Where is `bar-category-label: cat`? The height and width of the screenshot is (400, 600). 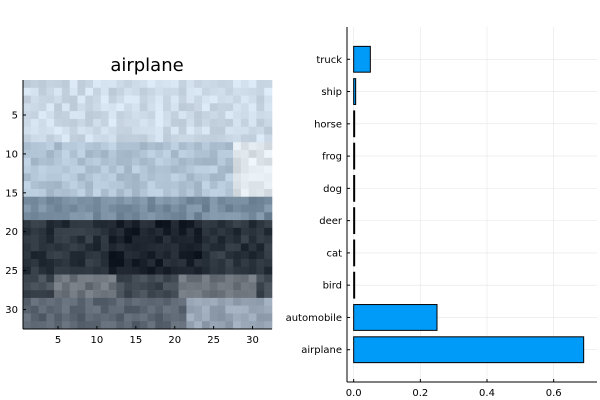 bar-category-label: cat is located at coordinates (334, 253).